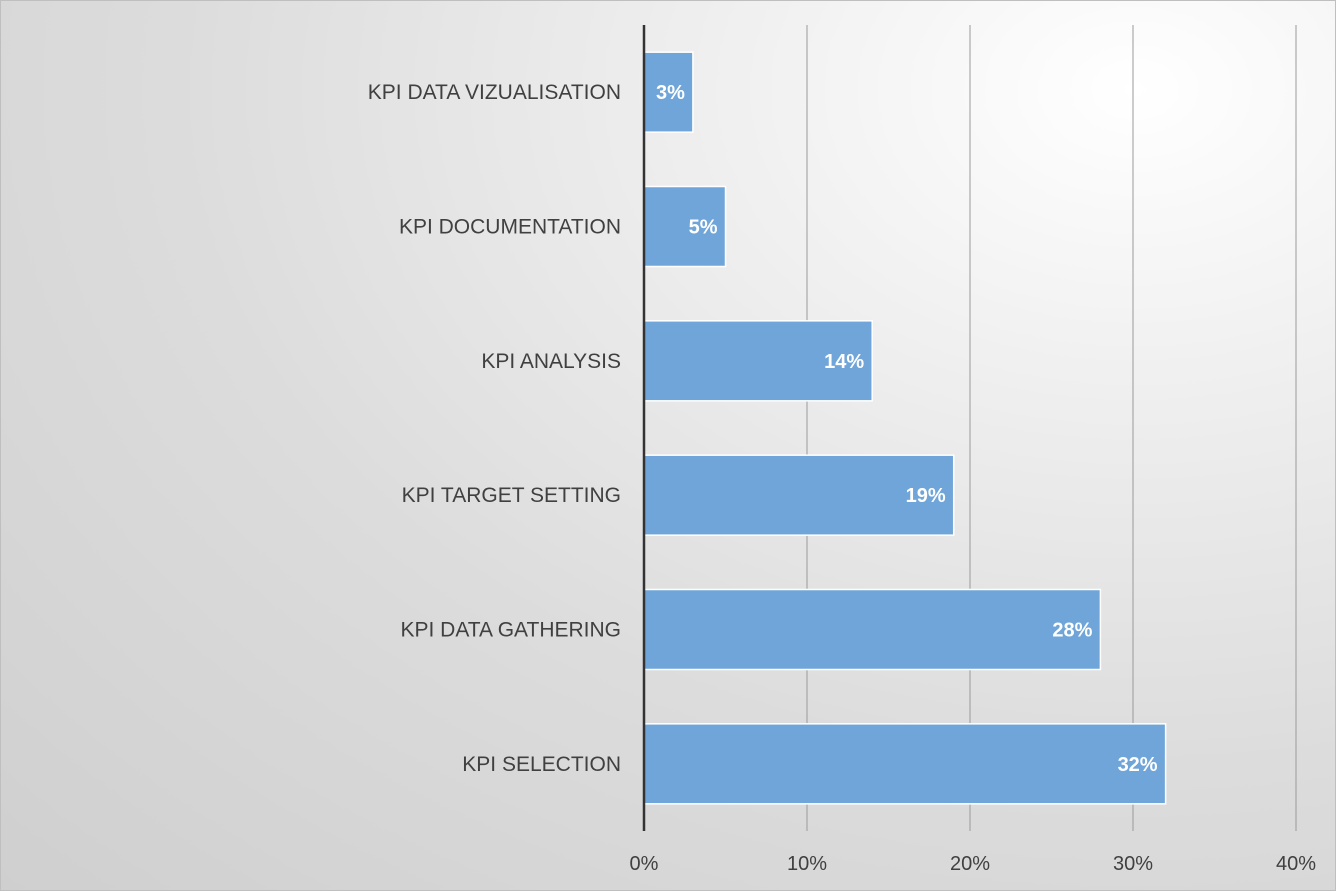 The width and height of the screenshot is (1336, 891). Describe the element at coordinates (926, 496) in the screenshot. I see `data-label: 19%` at that location.